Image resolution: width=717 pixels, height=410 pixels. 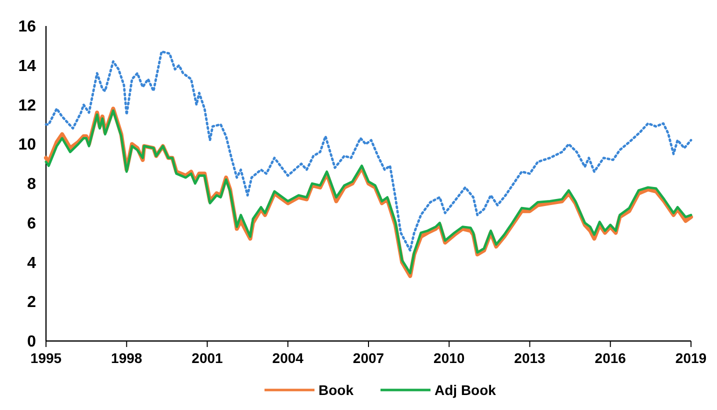 What do you see at coordinates (449, 358) in the screenshot?
I see `x-tick-label: 2010` at bounding box center [449, 358].